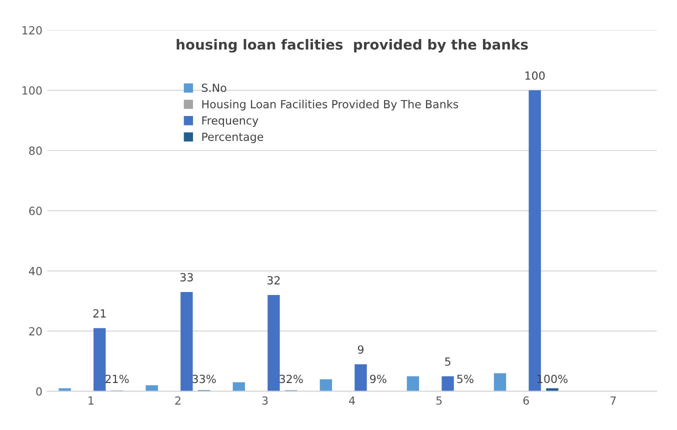  I want to click on x-tick-label: 6, so click(526, 400).